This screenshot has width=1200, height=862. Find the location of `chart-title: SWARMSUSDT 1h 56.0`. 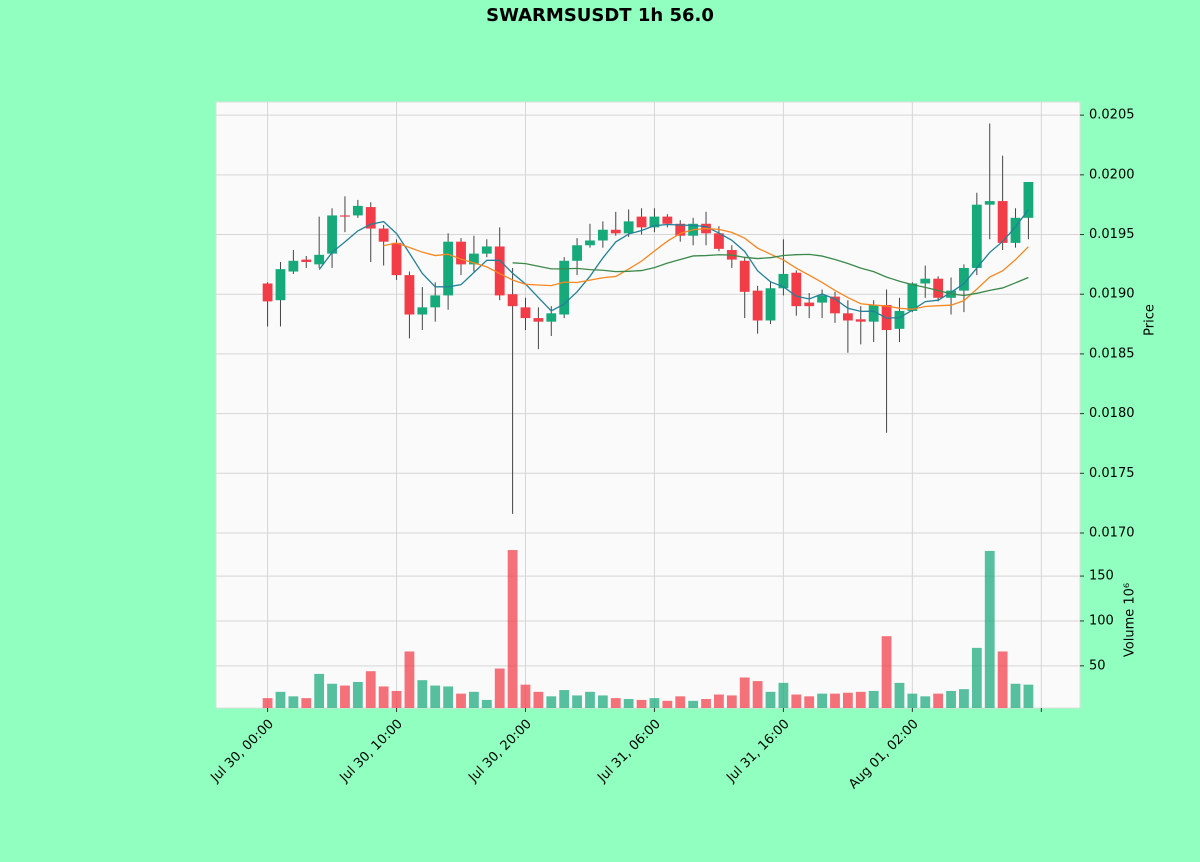

chart-title: SWARMSUSDT 1h 56.0 is located at coordinates (600, 15).